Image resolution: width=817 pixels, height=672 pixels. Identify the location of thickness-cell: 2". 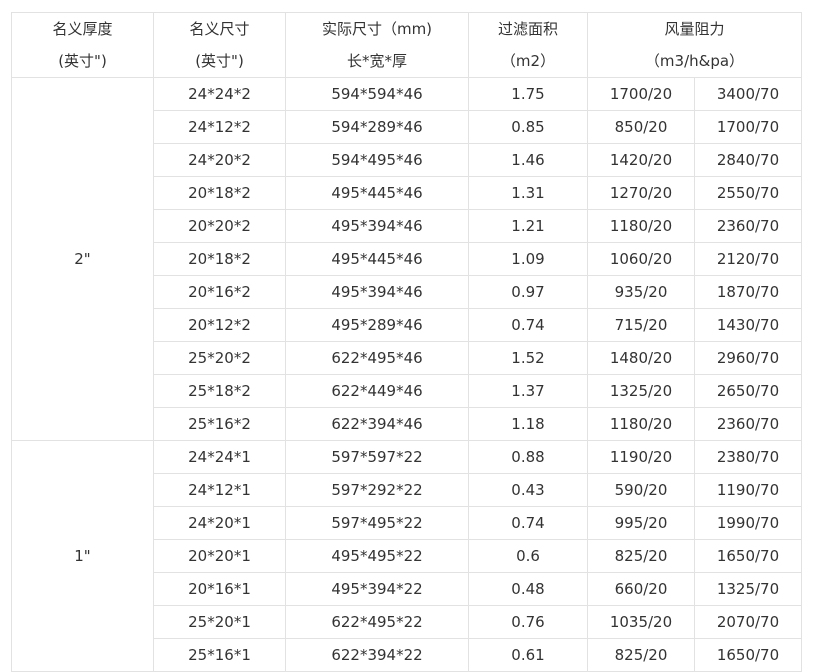
(82, 259).